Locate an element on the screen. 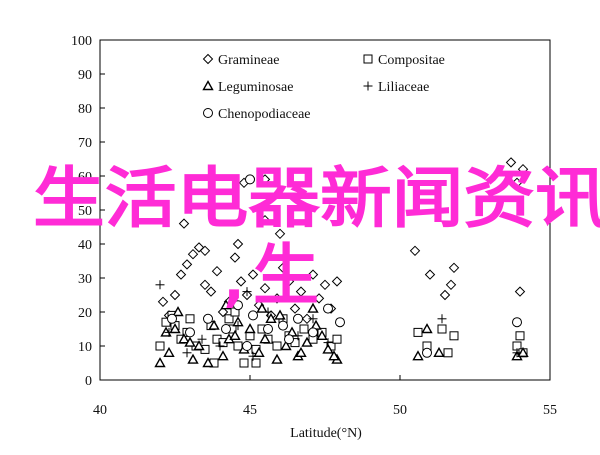 Image resolution: width=600 pixels, height=455 pixels. legend-label-leguminosae: Leguminosae is located at coordinates (255, 87).